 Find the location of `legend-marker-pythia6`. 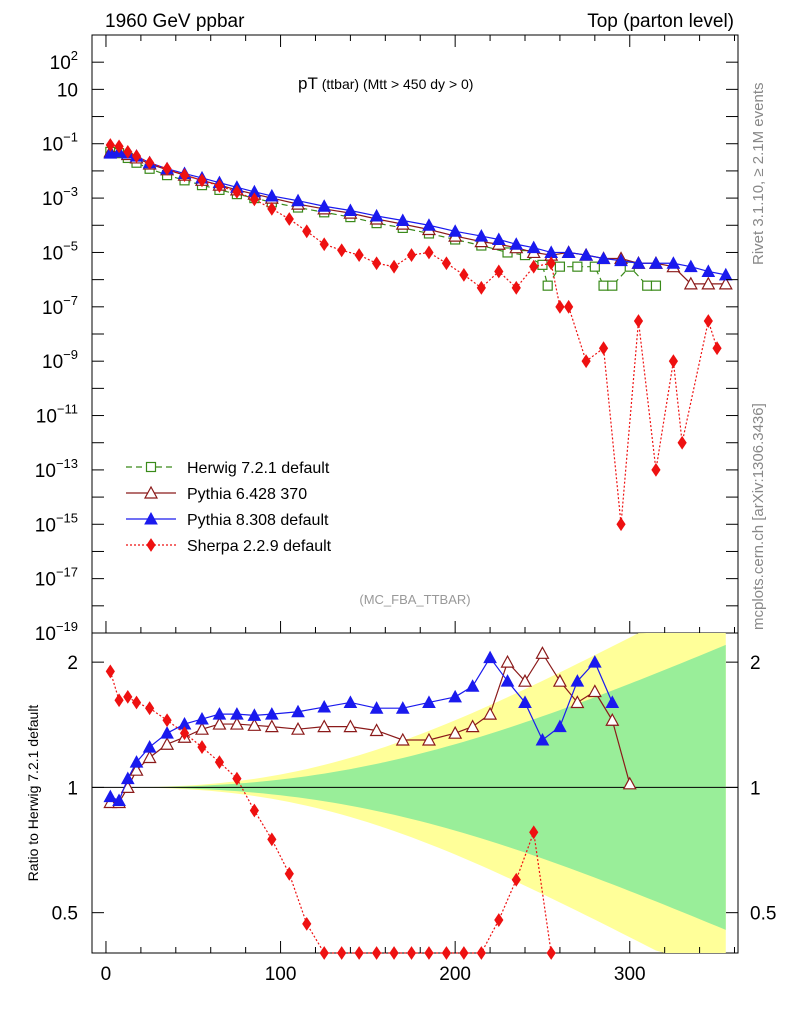

legend-marker-pythia6 is located at coordinates (151, 492).